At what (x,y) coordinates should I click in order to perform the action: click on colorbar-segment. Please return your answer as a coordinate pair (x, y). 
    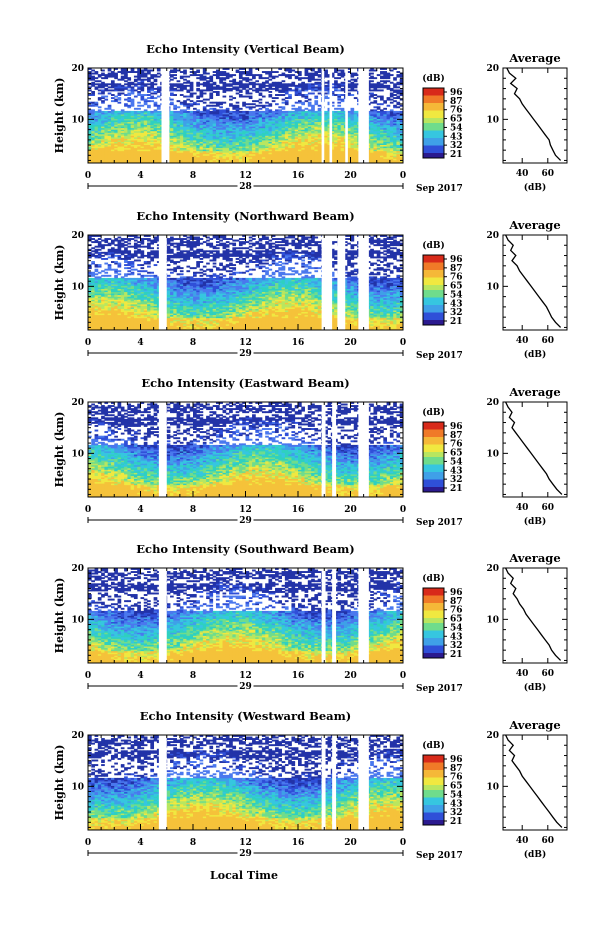
    Looking at the image, I should click on (433, 107).